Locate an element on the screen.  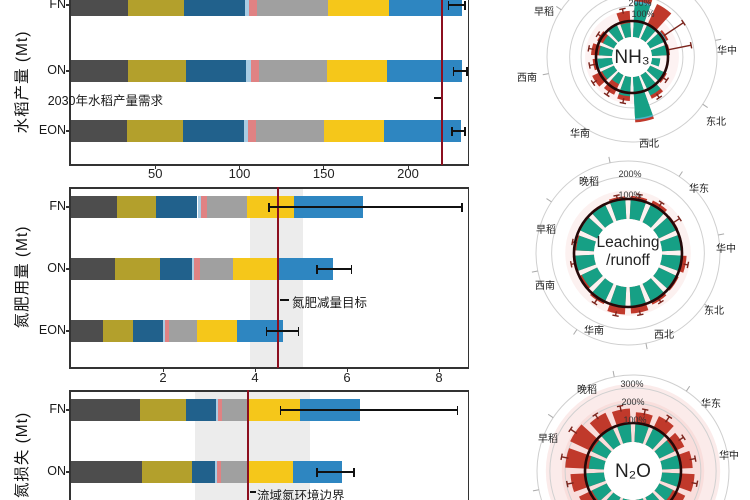
row-label: FN is located at coordinates (57, 206).